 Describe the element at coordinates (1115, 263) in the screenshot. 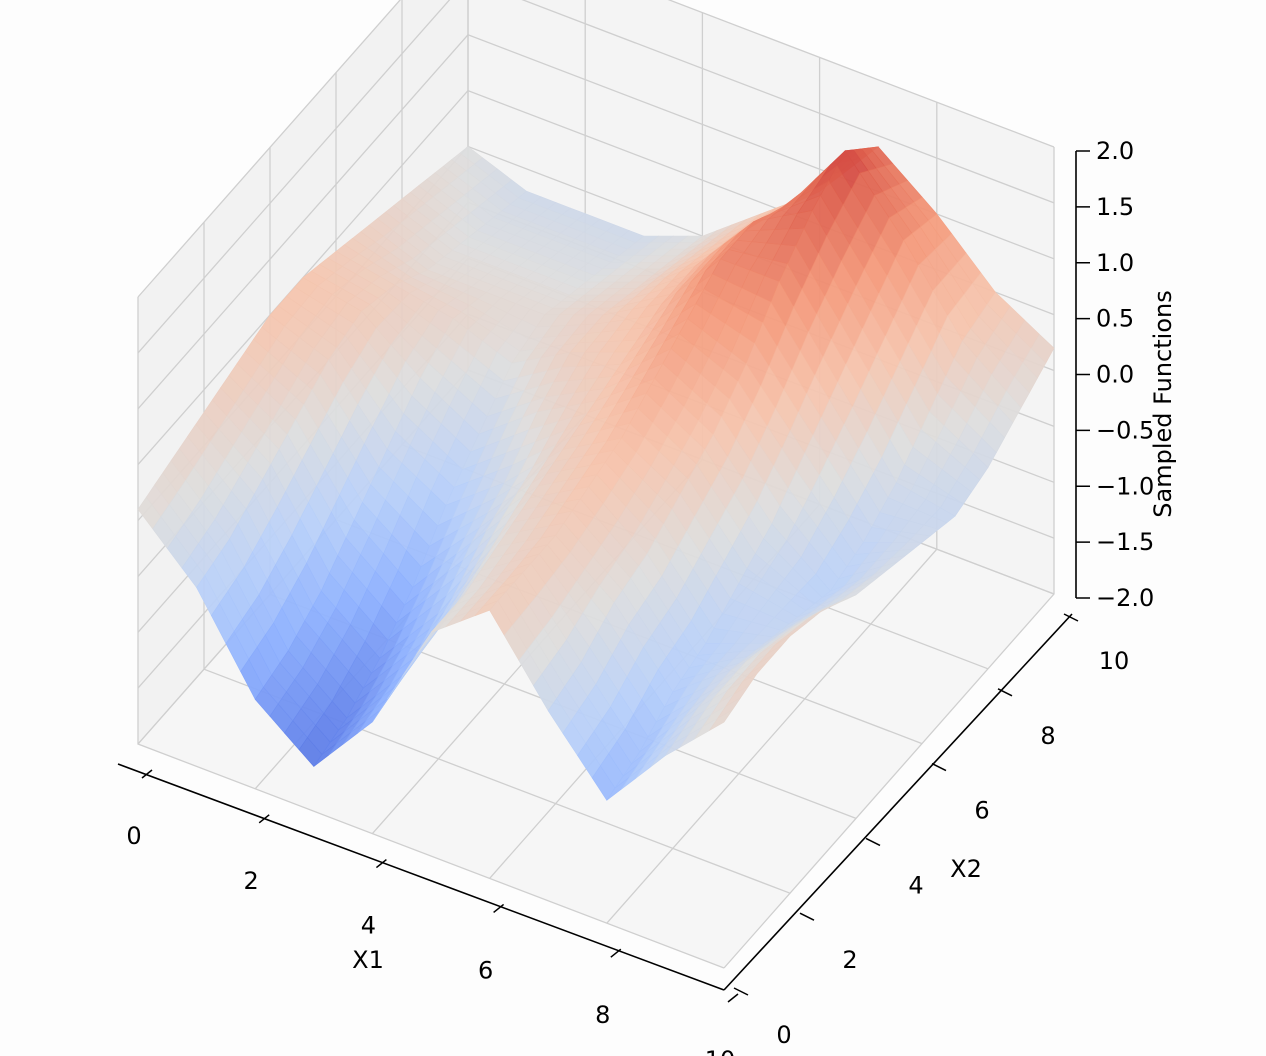

I see `z-tick-label: 1.0` at that location.